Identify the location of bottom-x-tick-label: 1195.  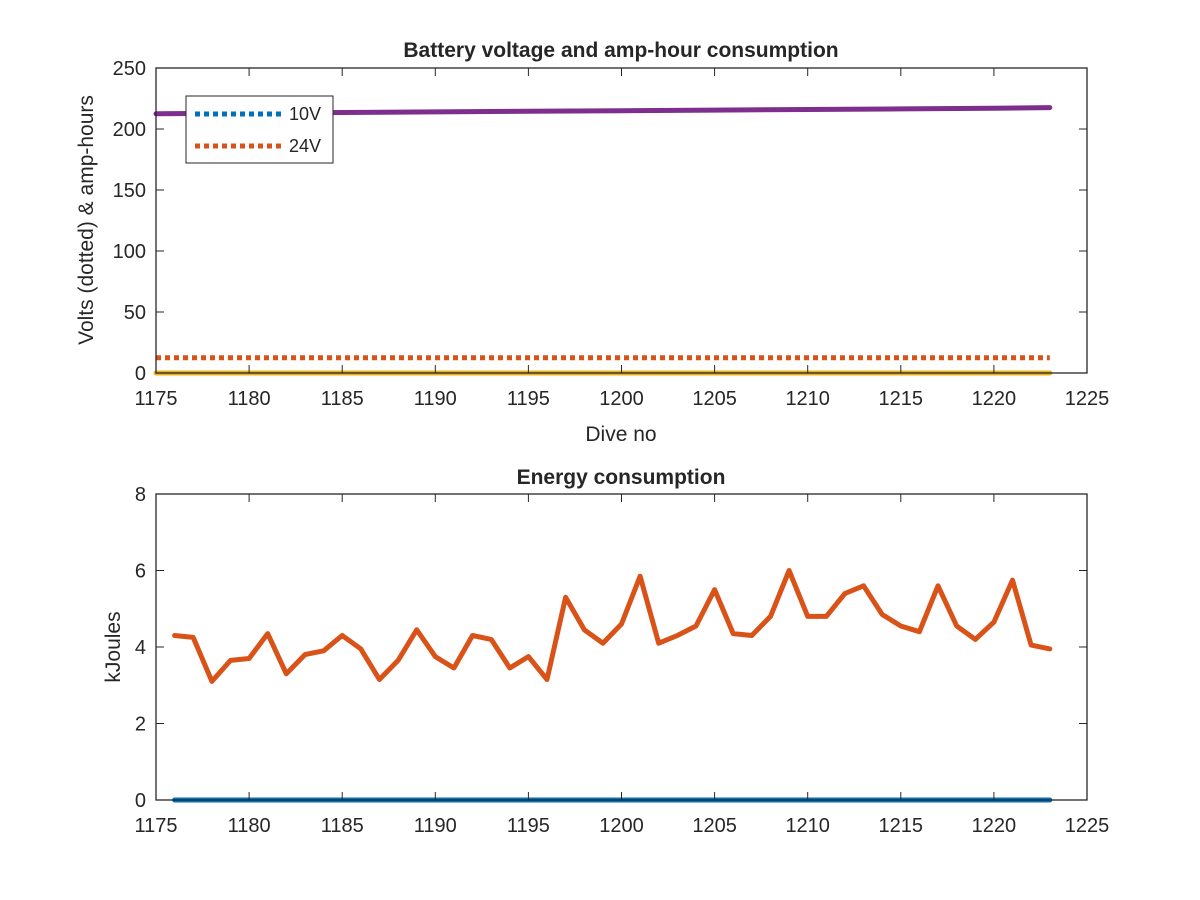
(528, 826).